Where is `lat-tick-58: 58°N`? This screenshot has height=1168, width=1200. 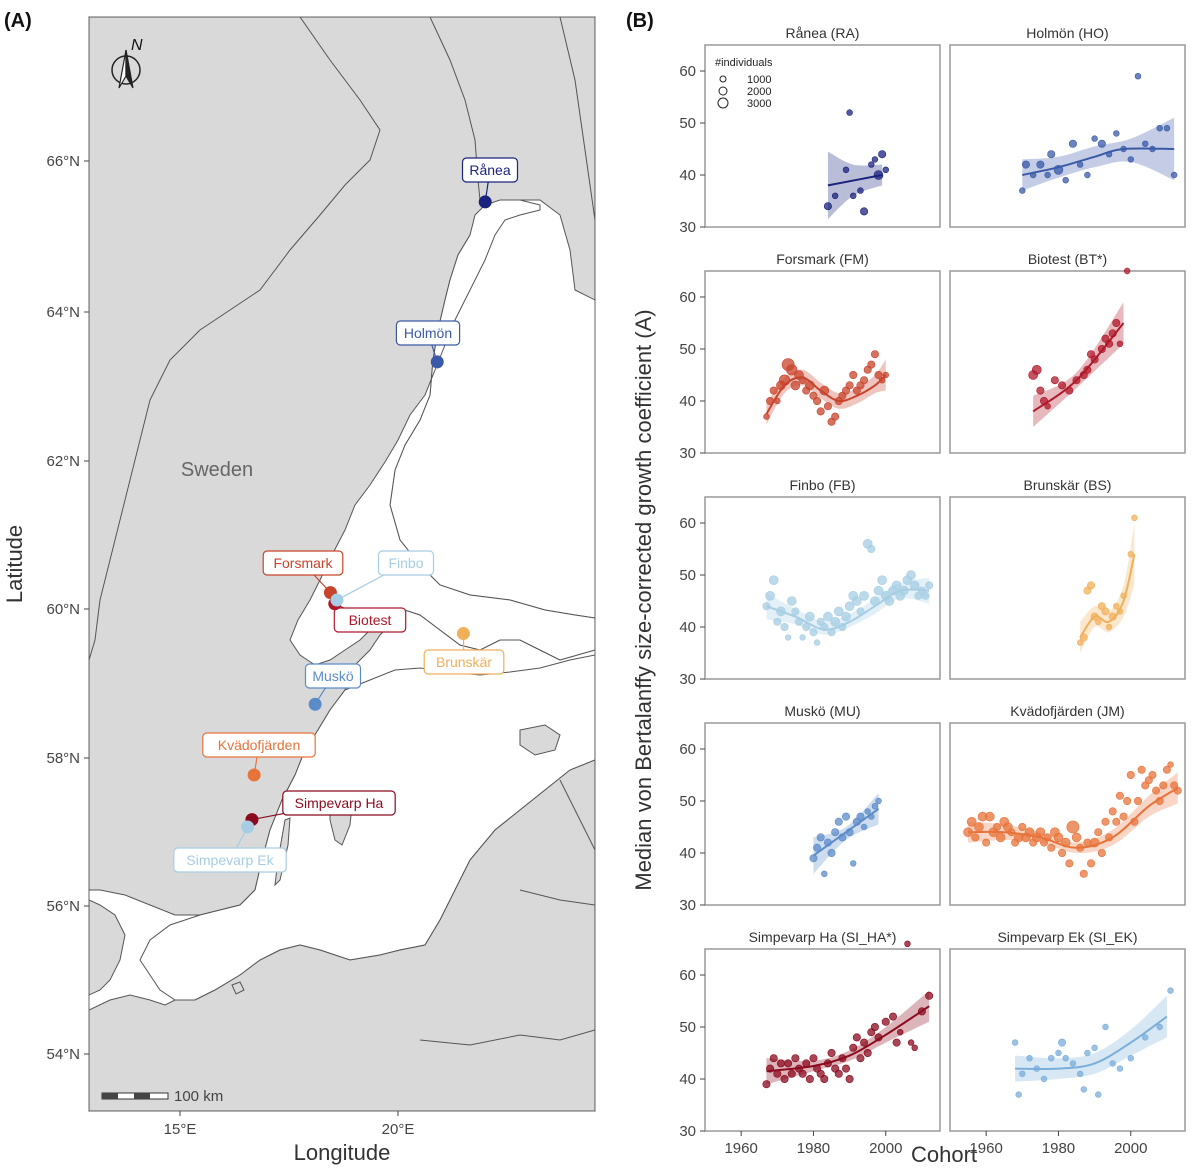
lat-tick-58: 58°N is located at coordinates (63, 758).